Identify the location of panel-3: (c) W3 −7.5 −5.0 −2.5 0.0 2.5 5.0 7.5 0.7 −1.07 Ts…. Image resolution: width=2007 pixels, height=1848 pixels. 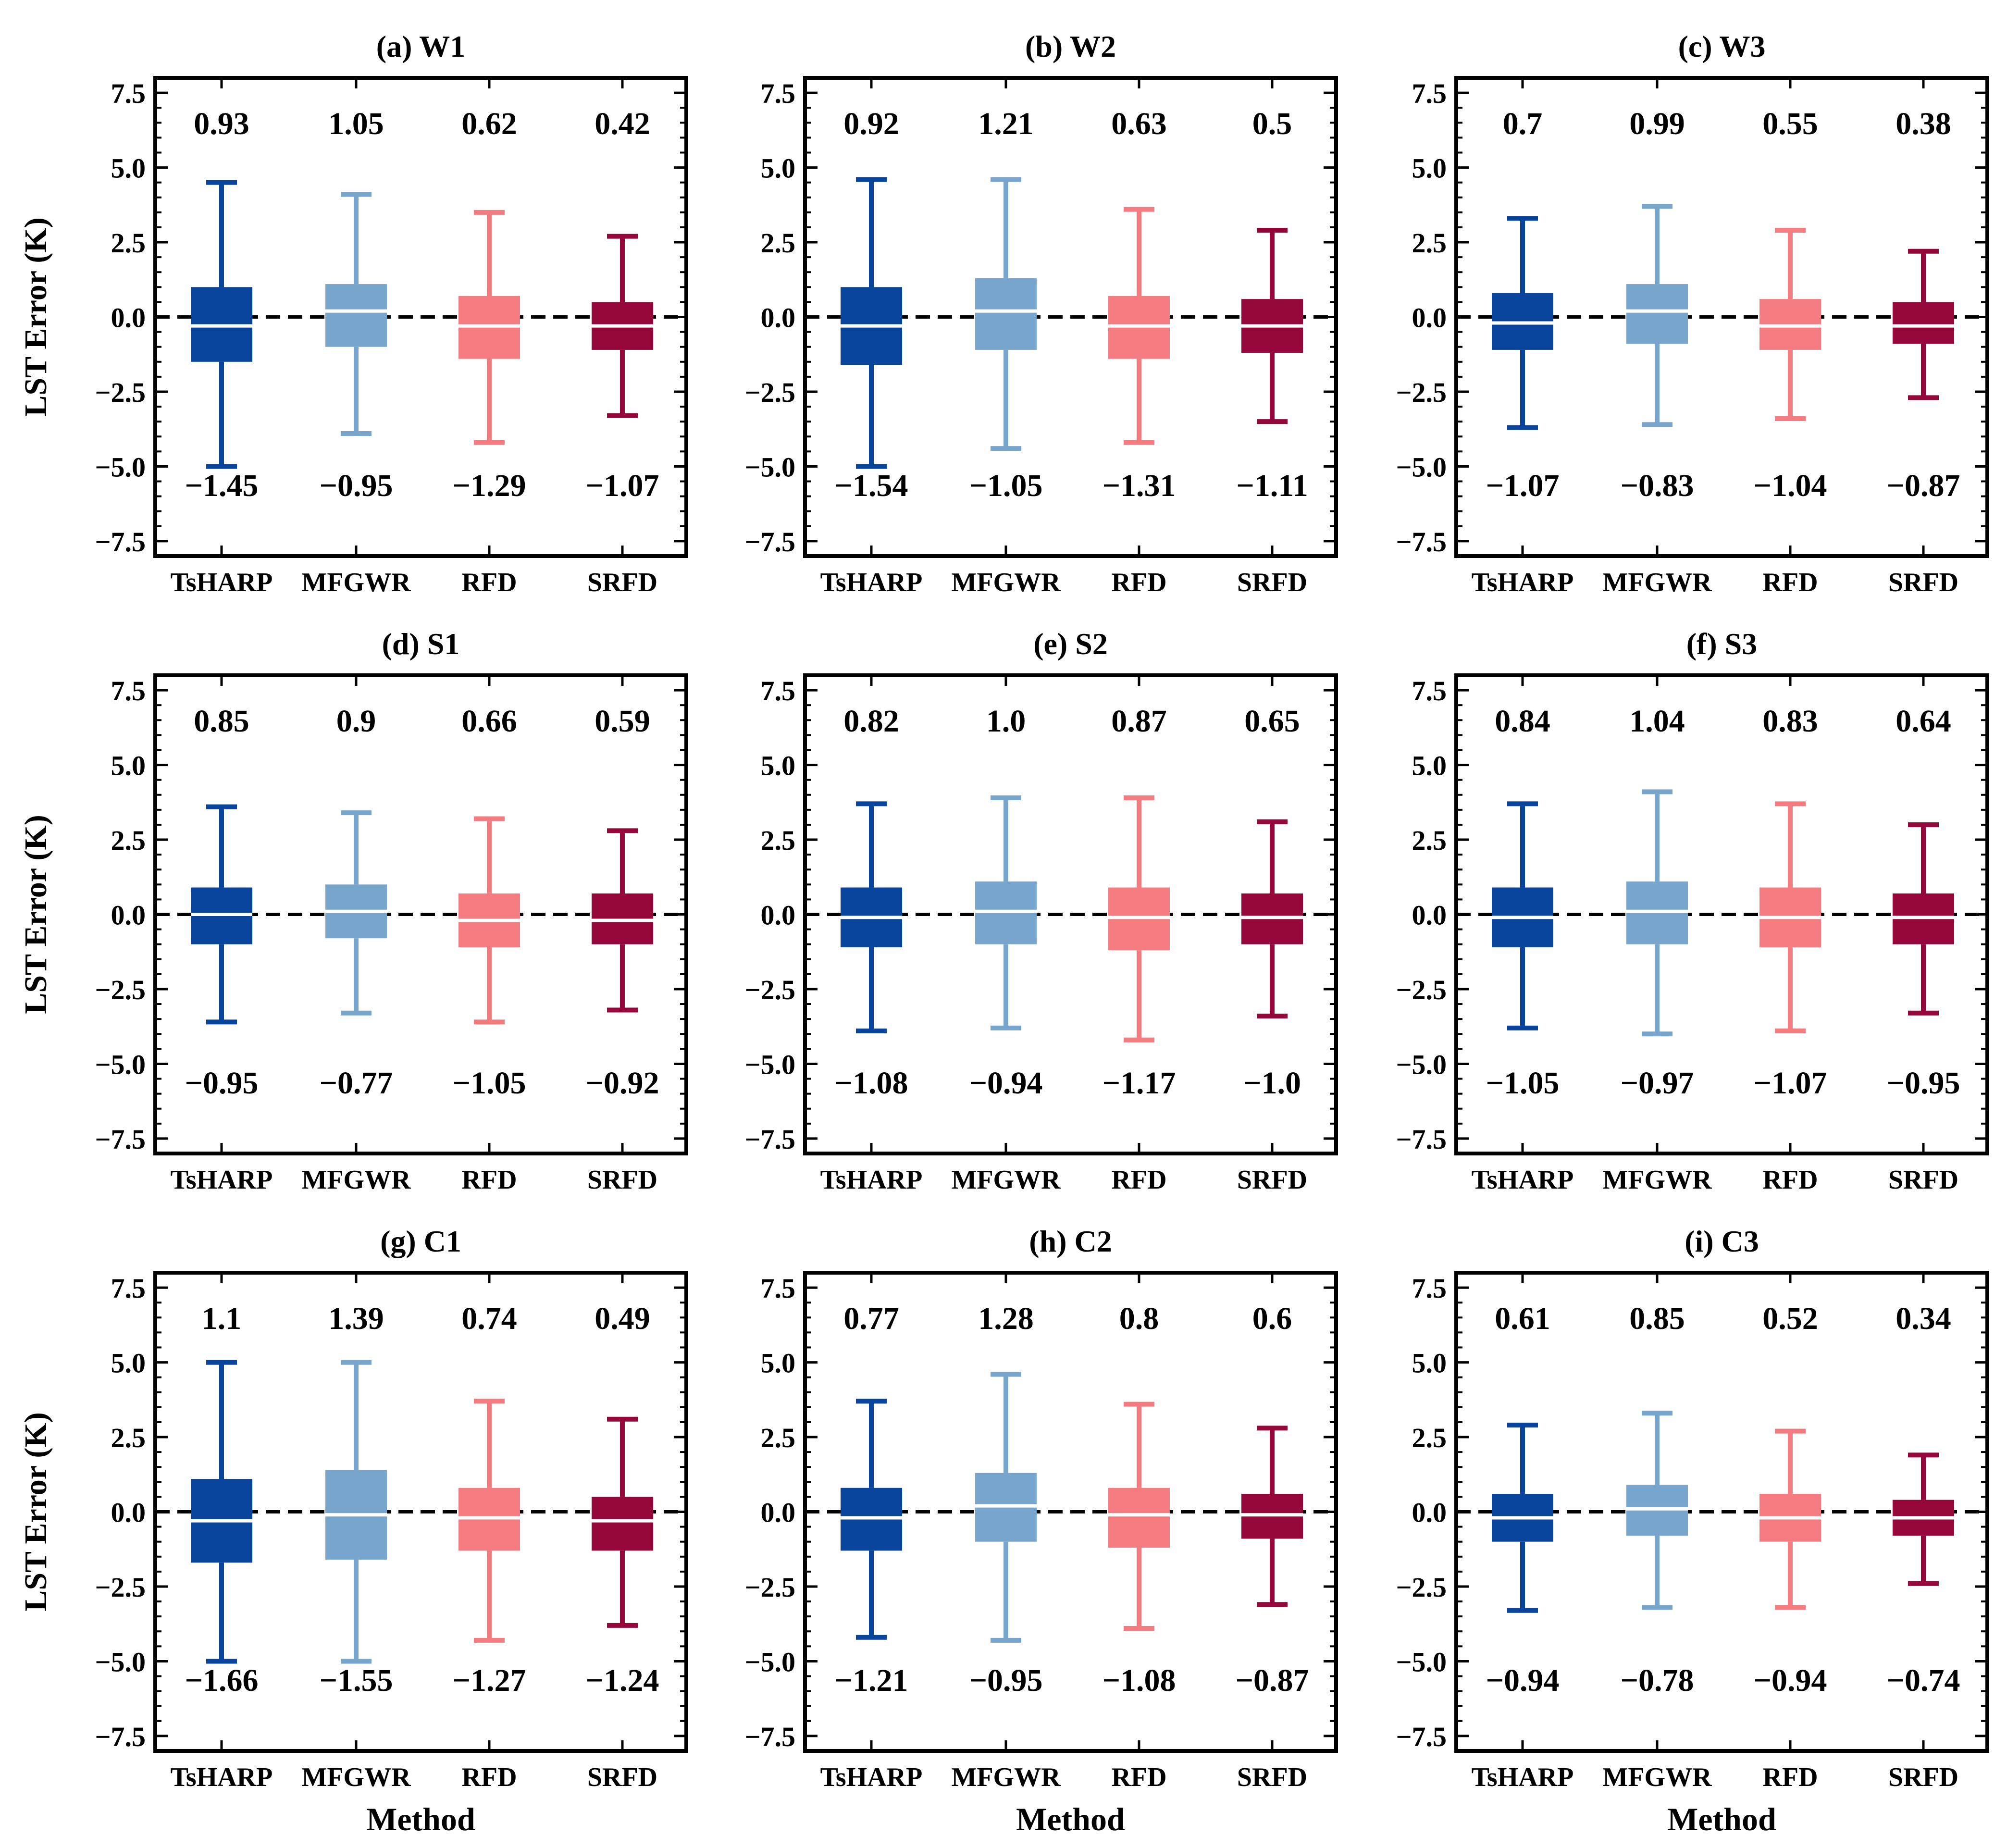
(1692, 313).